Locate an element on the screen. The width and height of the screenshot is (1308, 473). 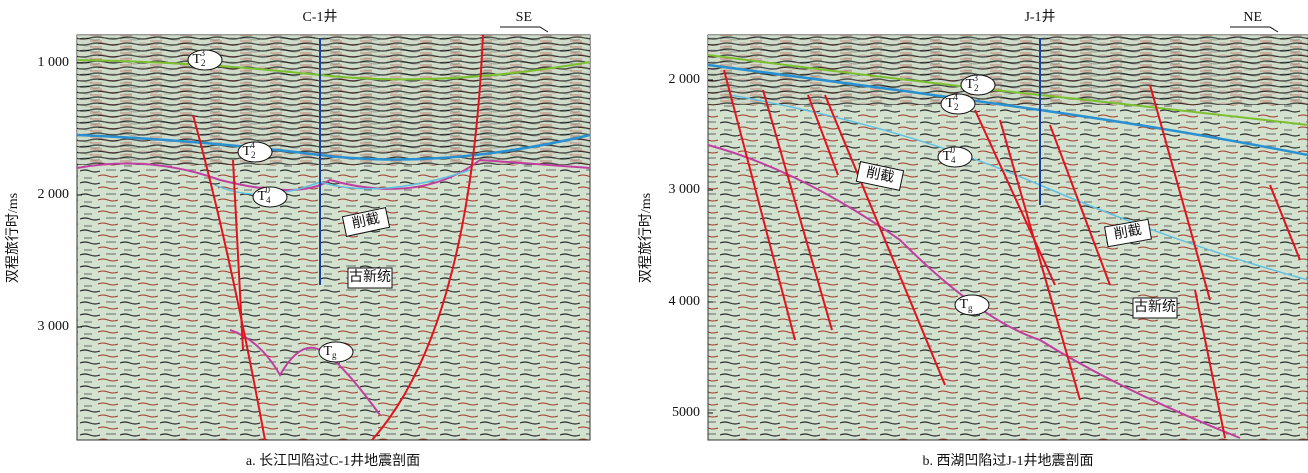
well-label: J-1井 is located at coordinates (1039, 17).